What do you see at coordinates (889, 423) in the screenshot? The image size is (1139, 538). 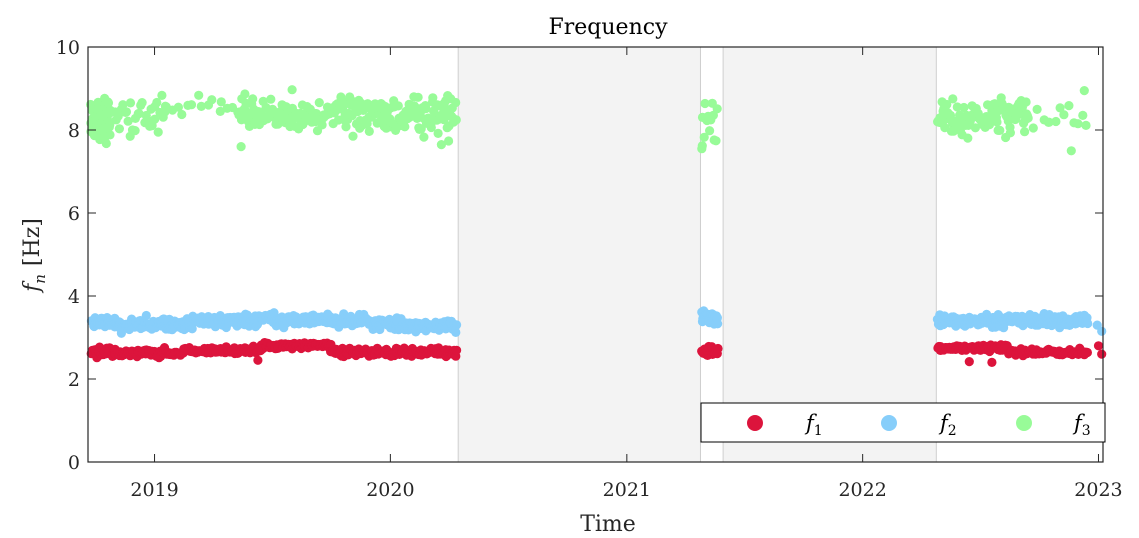 I see `legend-marker-f2` at bounding box center [889, 423].